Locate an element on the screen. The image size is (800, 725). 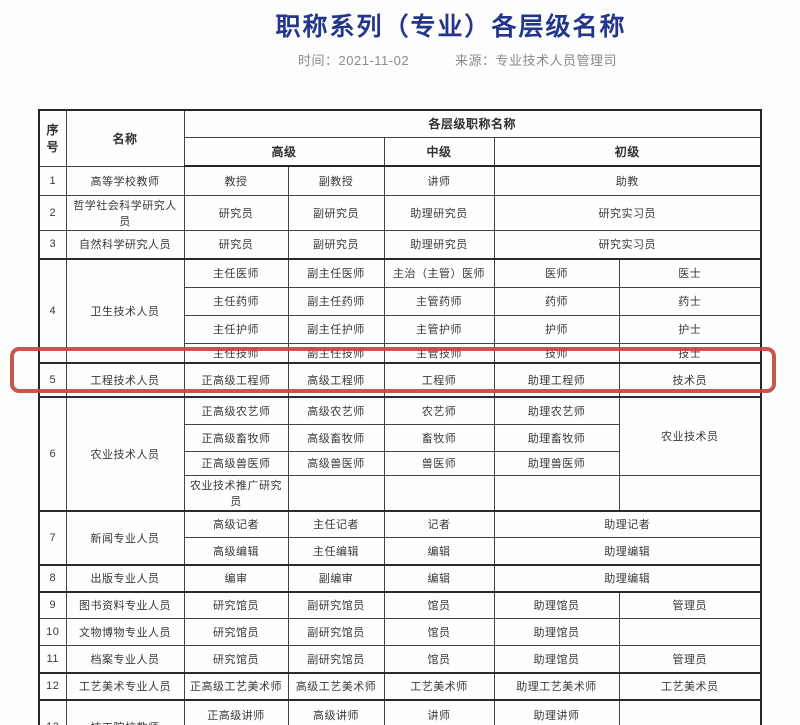
article-meta: 时间：2021-11-02 来源：专业技术人员管理司 is located at coordinates (400, 60).